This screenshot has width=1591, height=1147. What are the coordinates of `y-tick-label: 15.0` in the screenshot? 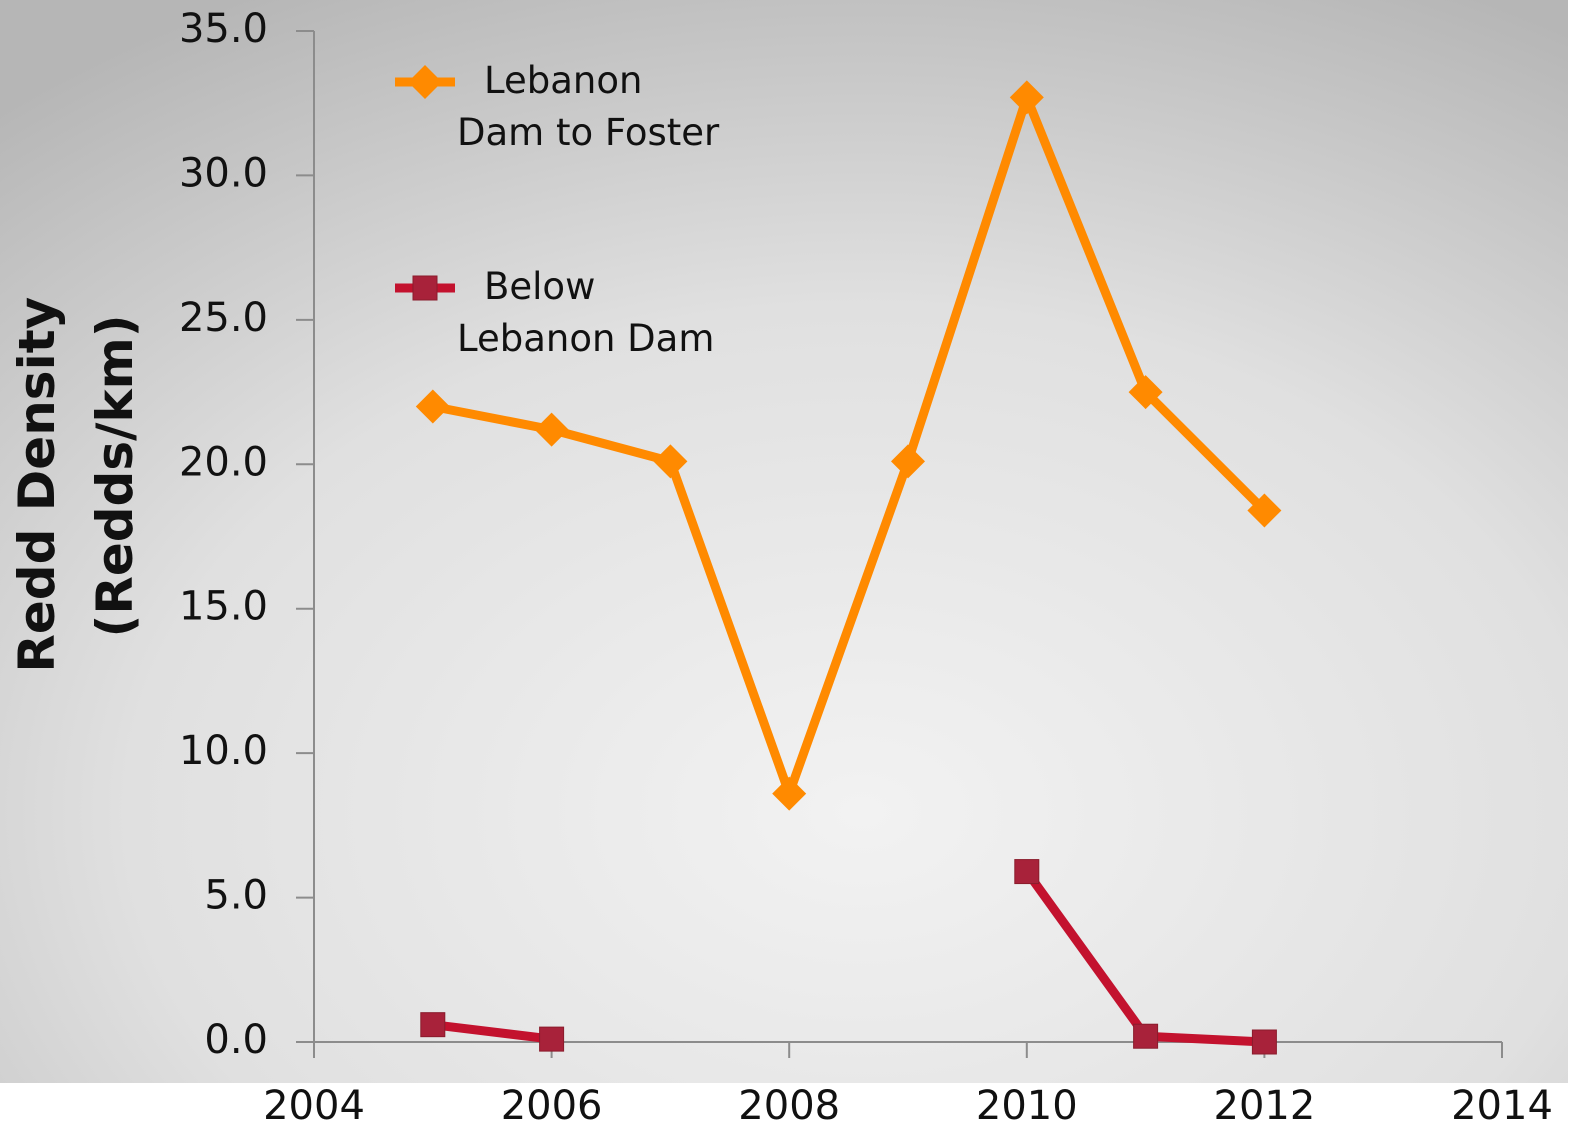 It's located at (223, 607).